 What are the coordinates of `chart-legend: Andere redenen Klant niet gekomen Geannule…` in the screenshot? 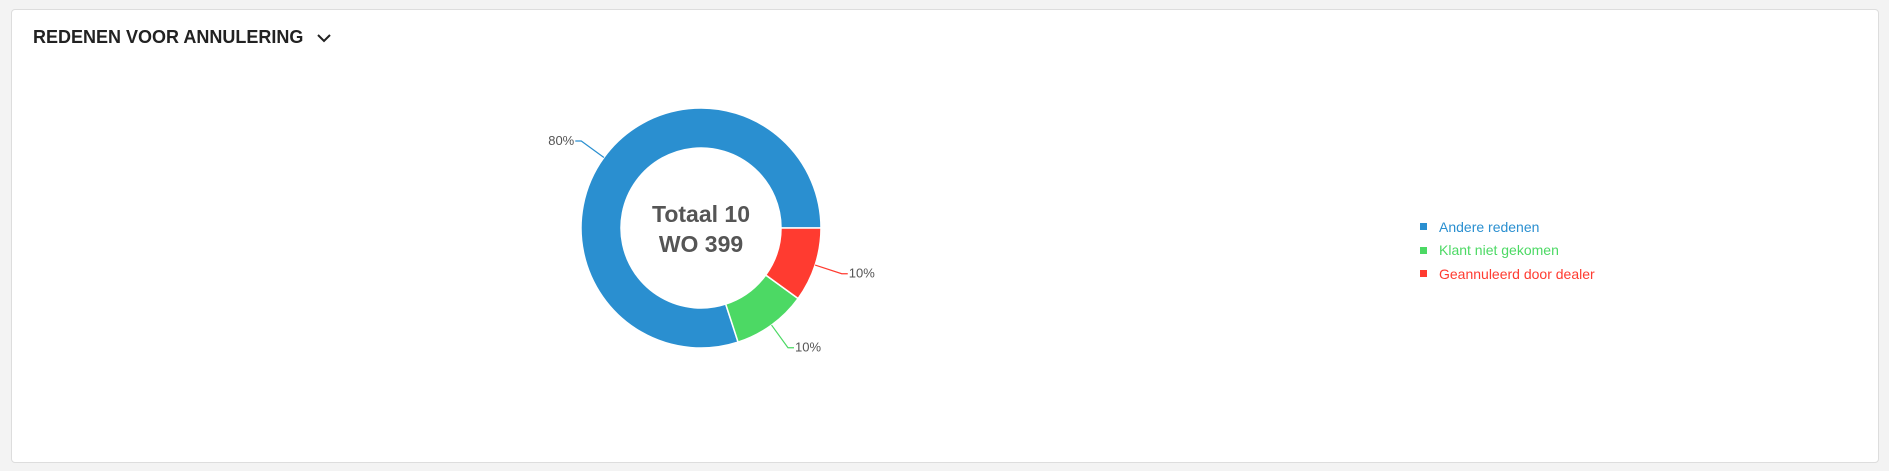 It's located at (1507, 250).